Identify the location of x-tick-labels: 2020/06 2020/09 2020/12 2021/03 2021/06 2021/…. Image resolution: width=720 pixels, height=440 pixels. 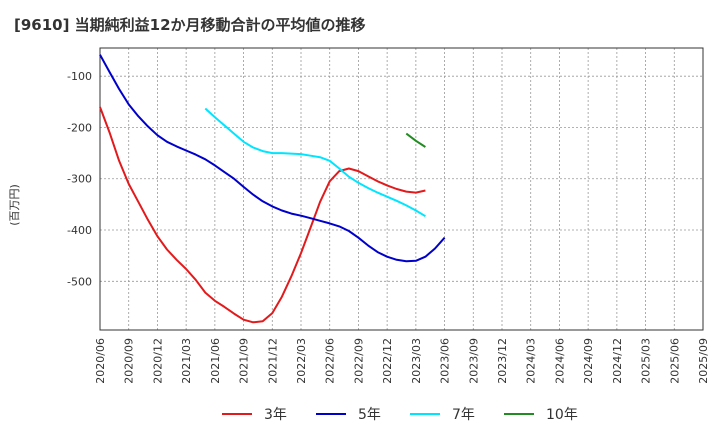
(402, 361).